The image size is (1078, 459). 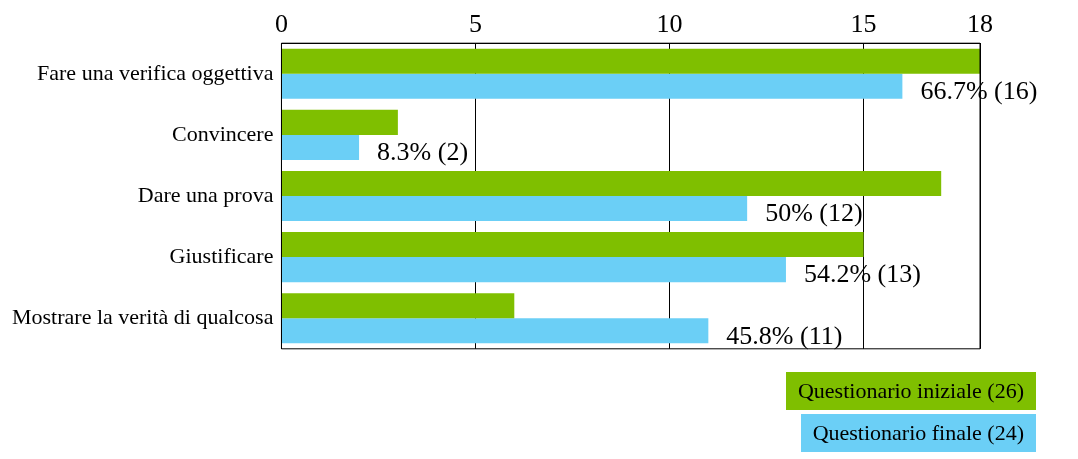 I want to click on text: Questionario finale (24), so click(x=918, y=433).